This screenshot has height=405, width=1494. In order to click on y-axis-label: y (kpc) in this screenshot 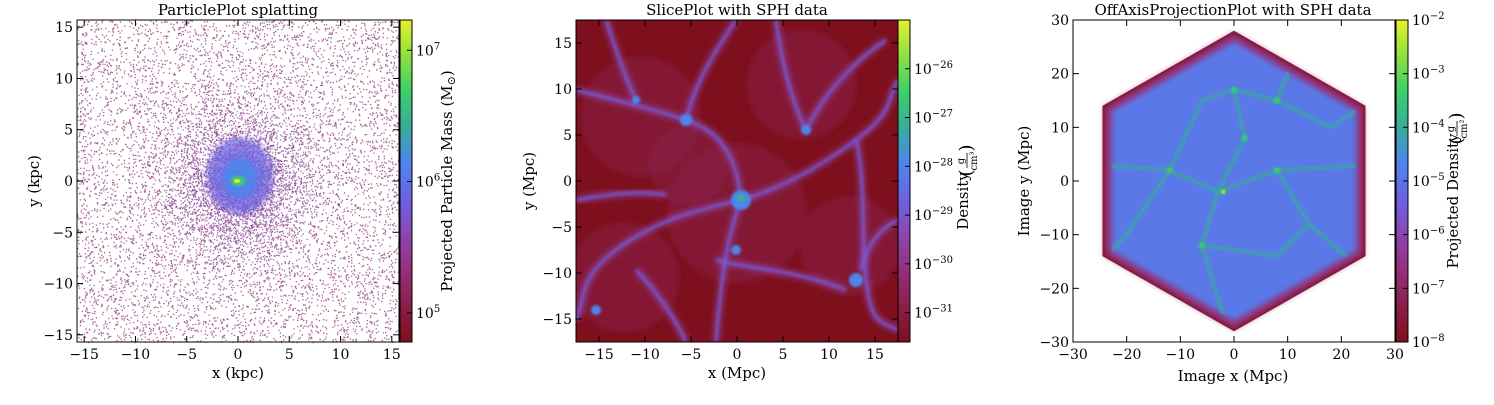, I will do `click(34, 181)`.